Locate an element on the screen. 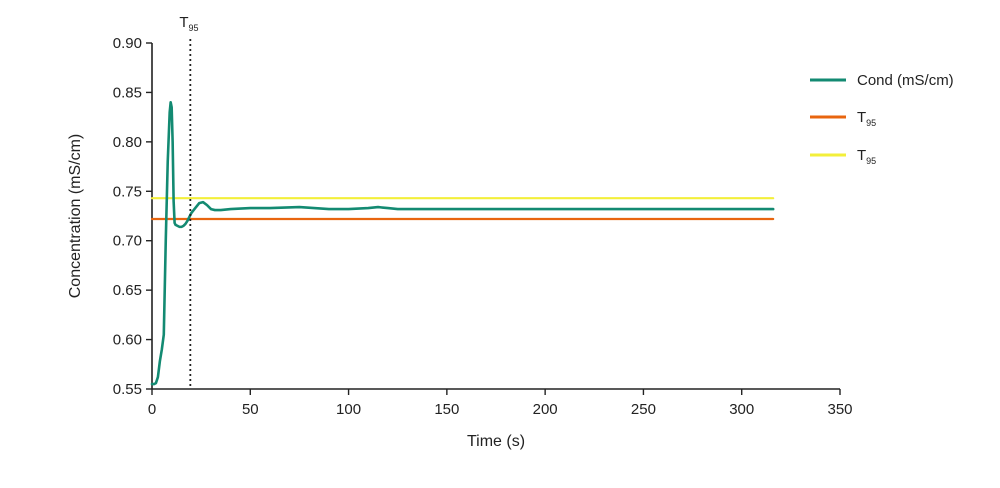  legend-label-main: Cond (mS/cm) is located at coordinates (905, 80).